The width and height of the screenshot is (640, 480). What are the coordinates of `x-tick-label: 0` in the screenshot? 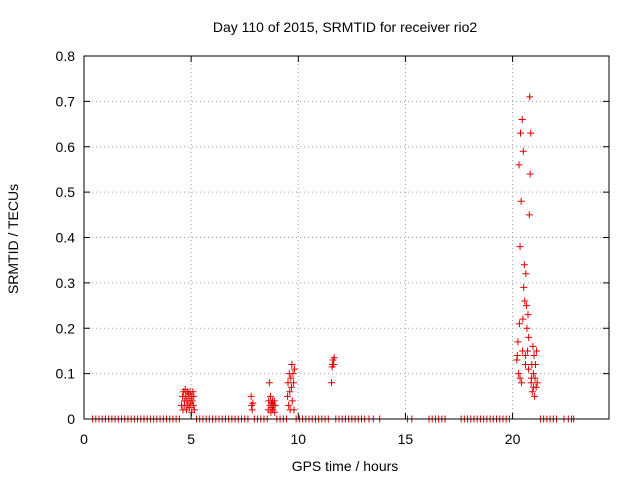 It's located at (84, 439).